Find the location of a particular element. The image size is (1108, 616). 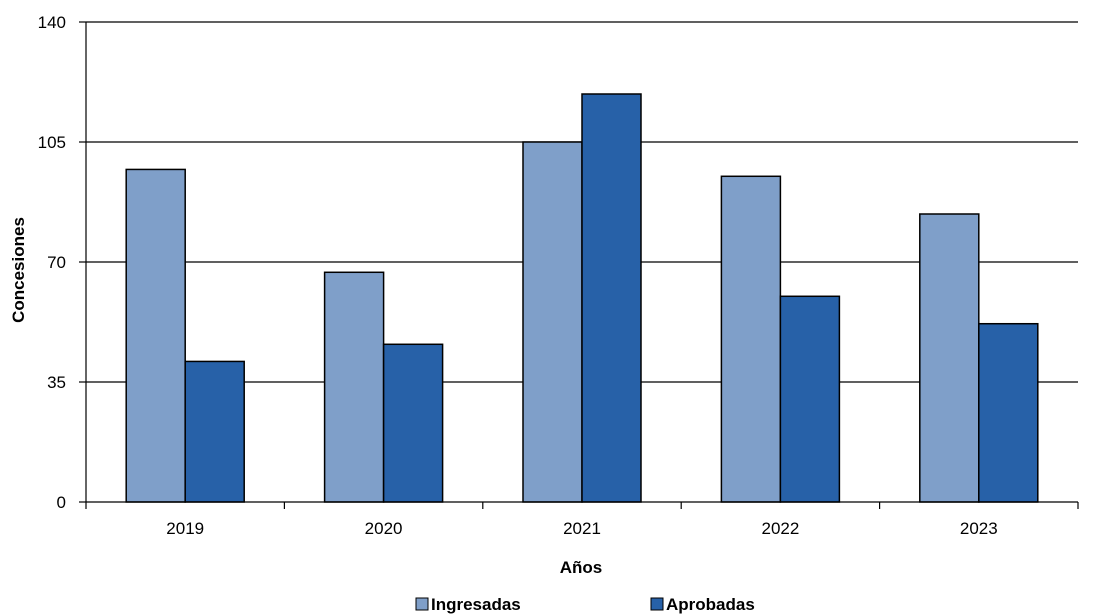

bar-aprobadas-2023 is located at coordinates (1008, 412).